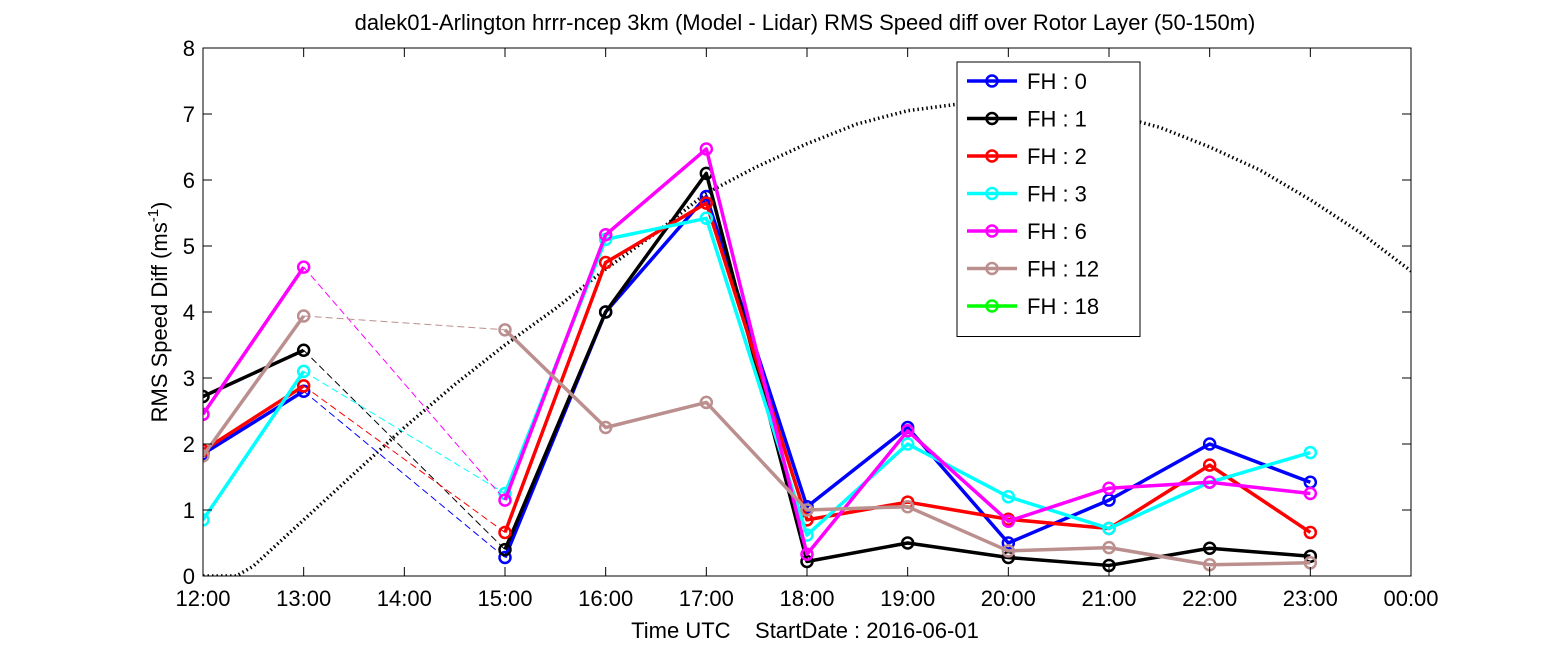 This screenshot has width=1559, height=656. I want to click on x-tick-label: 00:00, so click(1410, 598).